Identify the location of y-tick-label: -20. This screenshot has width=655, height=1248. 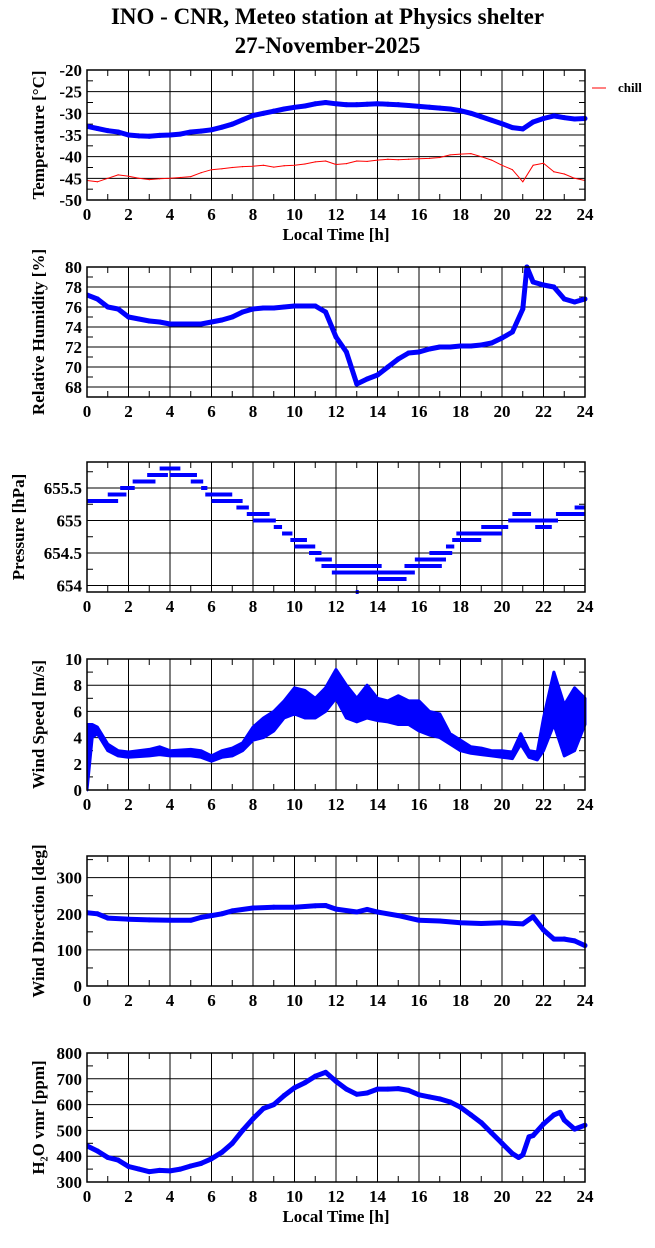
(70, 70).